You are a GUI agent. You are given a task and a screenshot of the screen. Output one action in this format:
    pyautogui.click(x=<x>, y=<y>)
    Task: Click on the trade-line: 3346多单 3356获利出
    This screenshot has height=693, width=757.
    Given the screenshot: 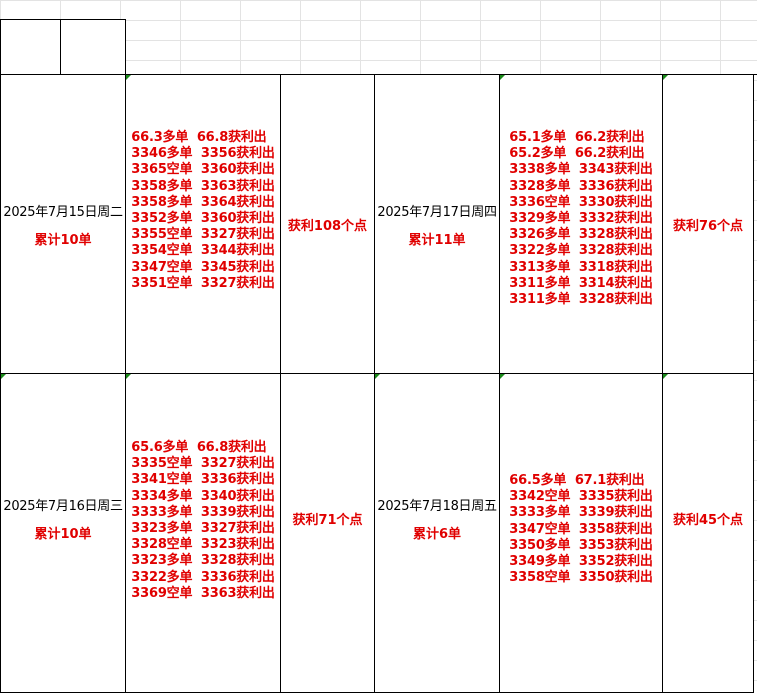 What is the action you would take?
    pyautogui.click(x=203, y=154)
    